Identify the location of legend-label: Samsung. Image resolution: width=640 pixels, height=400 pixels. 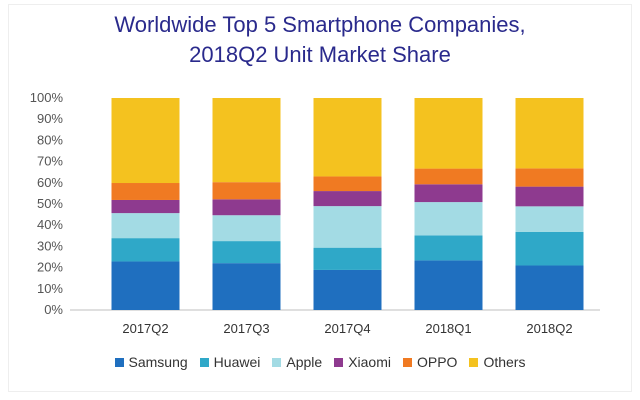
(158, 362).